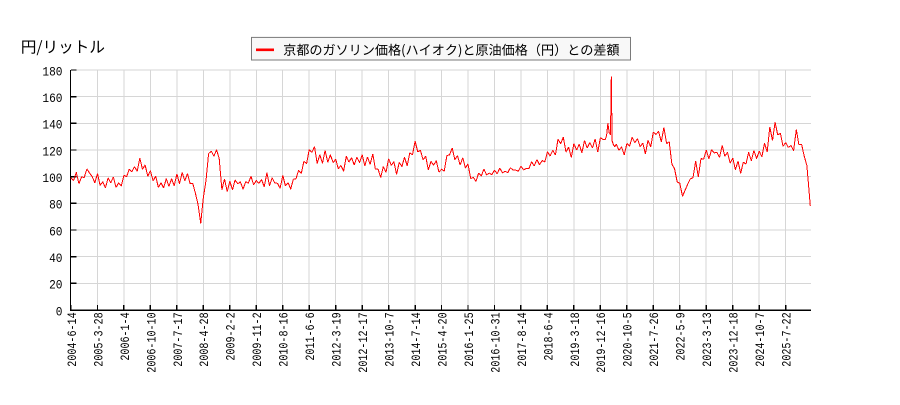 The image size is (900, 405). What do you see at coordinates (55, 205) in the screenshot?
I see `svg-text: 80` at bounding box center [55, 205].